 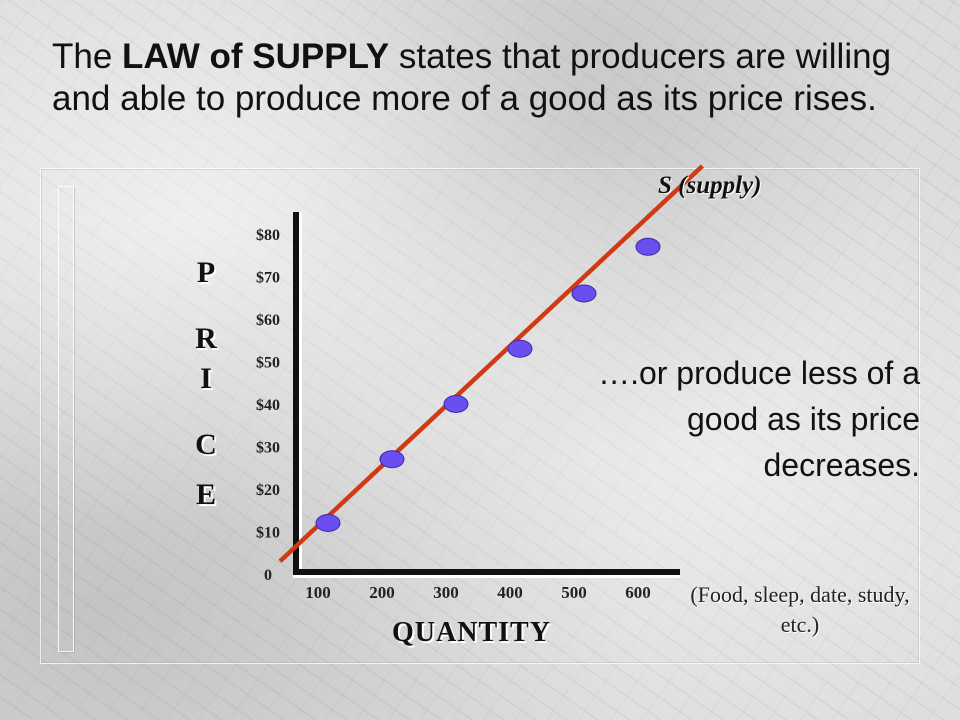 I want to click on price-letter-e: E, so click(x=205, y=494).